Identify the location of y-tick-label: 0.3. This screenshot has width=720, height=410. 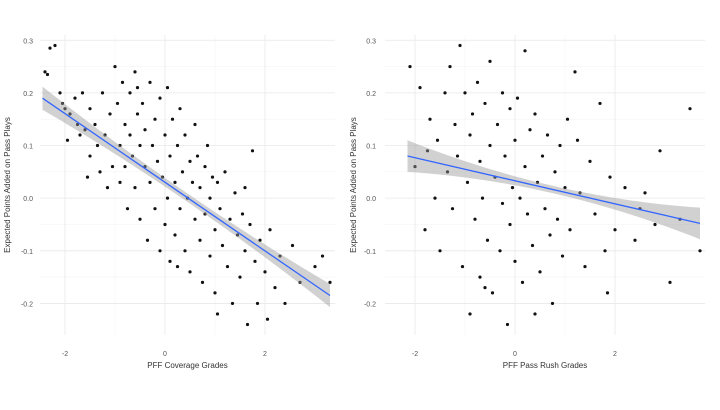
(371, 41).